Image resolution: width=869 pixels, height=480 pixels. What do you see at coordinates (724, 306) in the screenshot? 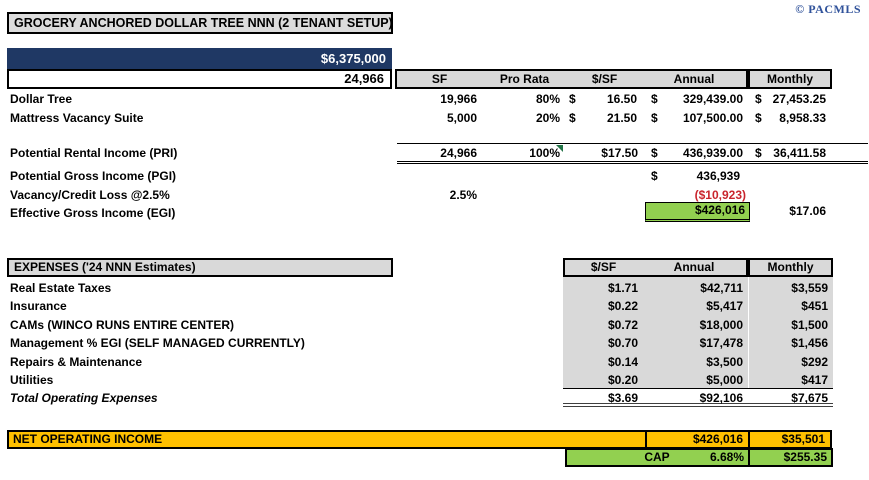
I see `expense-annual: $5,417` at bounding box center [724, 306].